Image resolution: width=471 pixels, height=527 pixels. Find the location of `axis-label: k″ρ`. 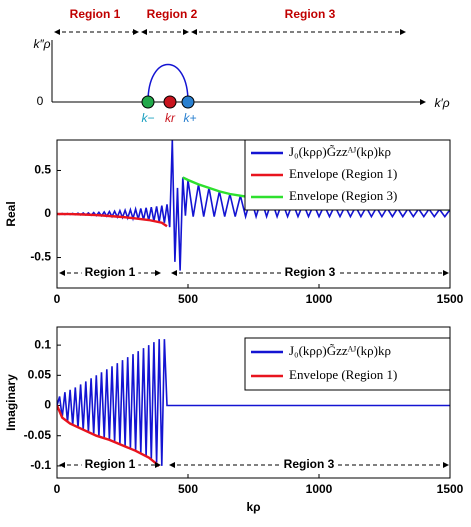

axis-label: k″ρ is located at coordinates (41, 44).